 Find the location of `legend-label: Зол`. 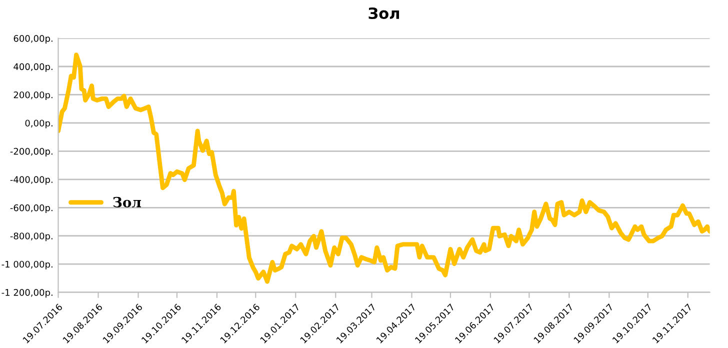

legend-label: Зол is located at coordinates (127, 202).